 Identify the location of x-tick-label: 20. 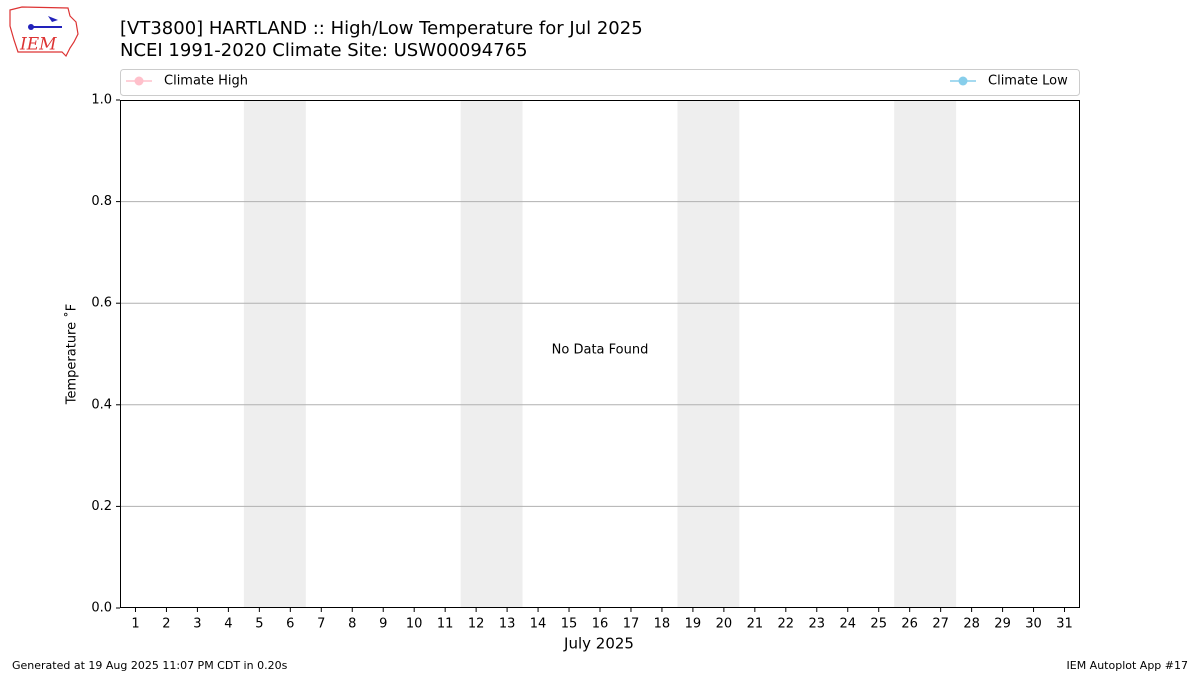
(724, 624).